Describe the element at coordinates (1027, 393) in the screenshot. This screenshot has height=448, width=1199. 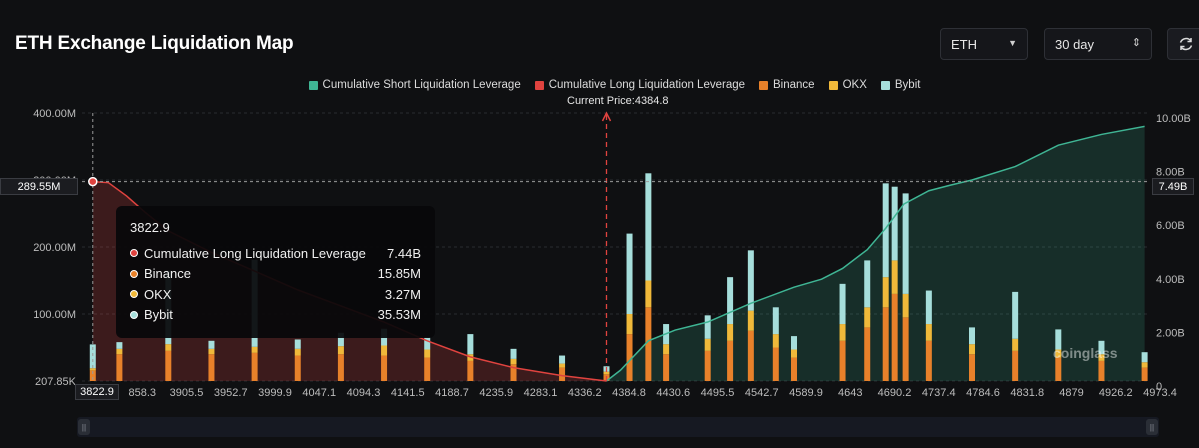
I see `x-tick-label: 4831.8` at that location.